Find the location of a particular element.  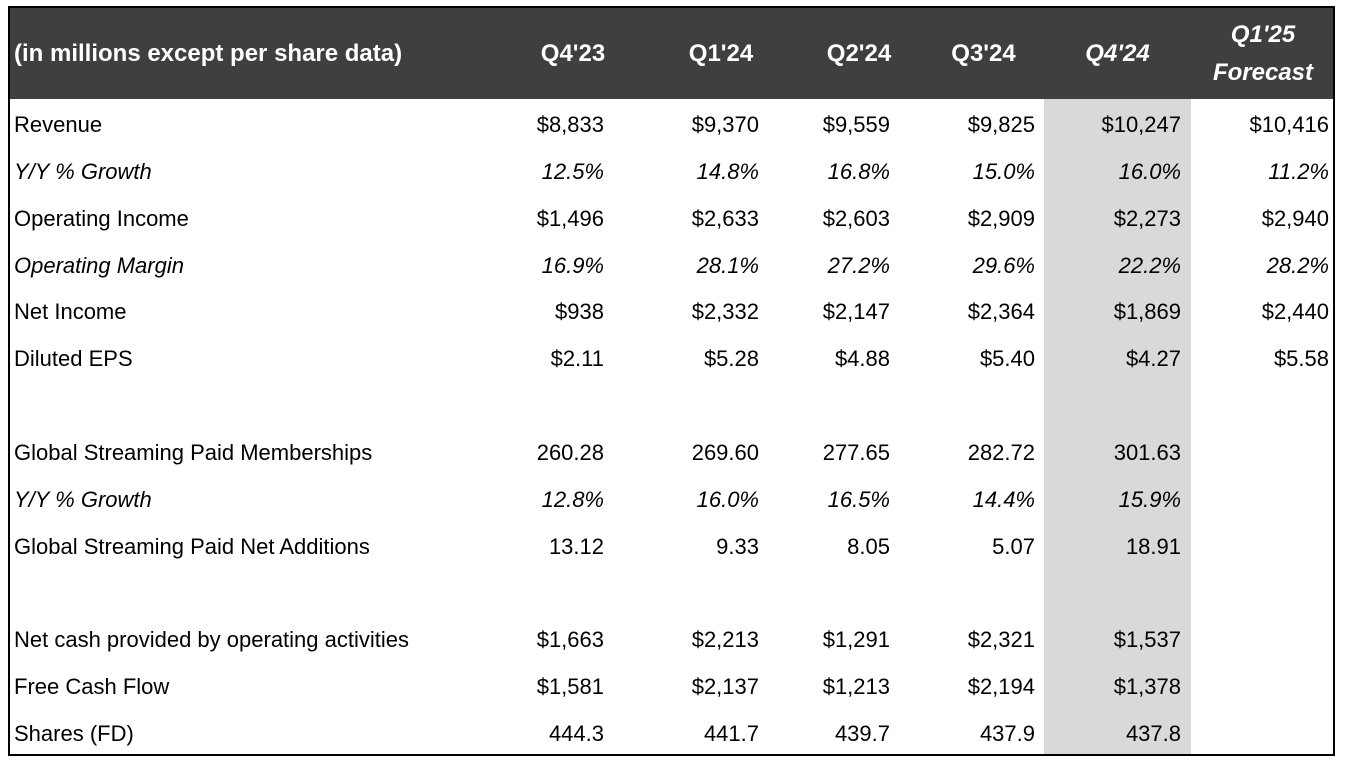

cell-value: 13.12 is located at coordinates (576, 546).